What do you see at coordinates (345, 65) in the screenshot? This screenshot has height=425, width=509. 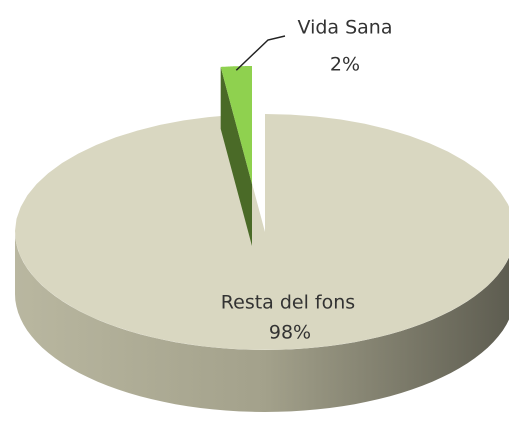 I see `slice-value: 2%` at bounding box center [345, 65].